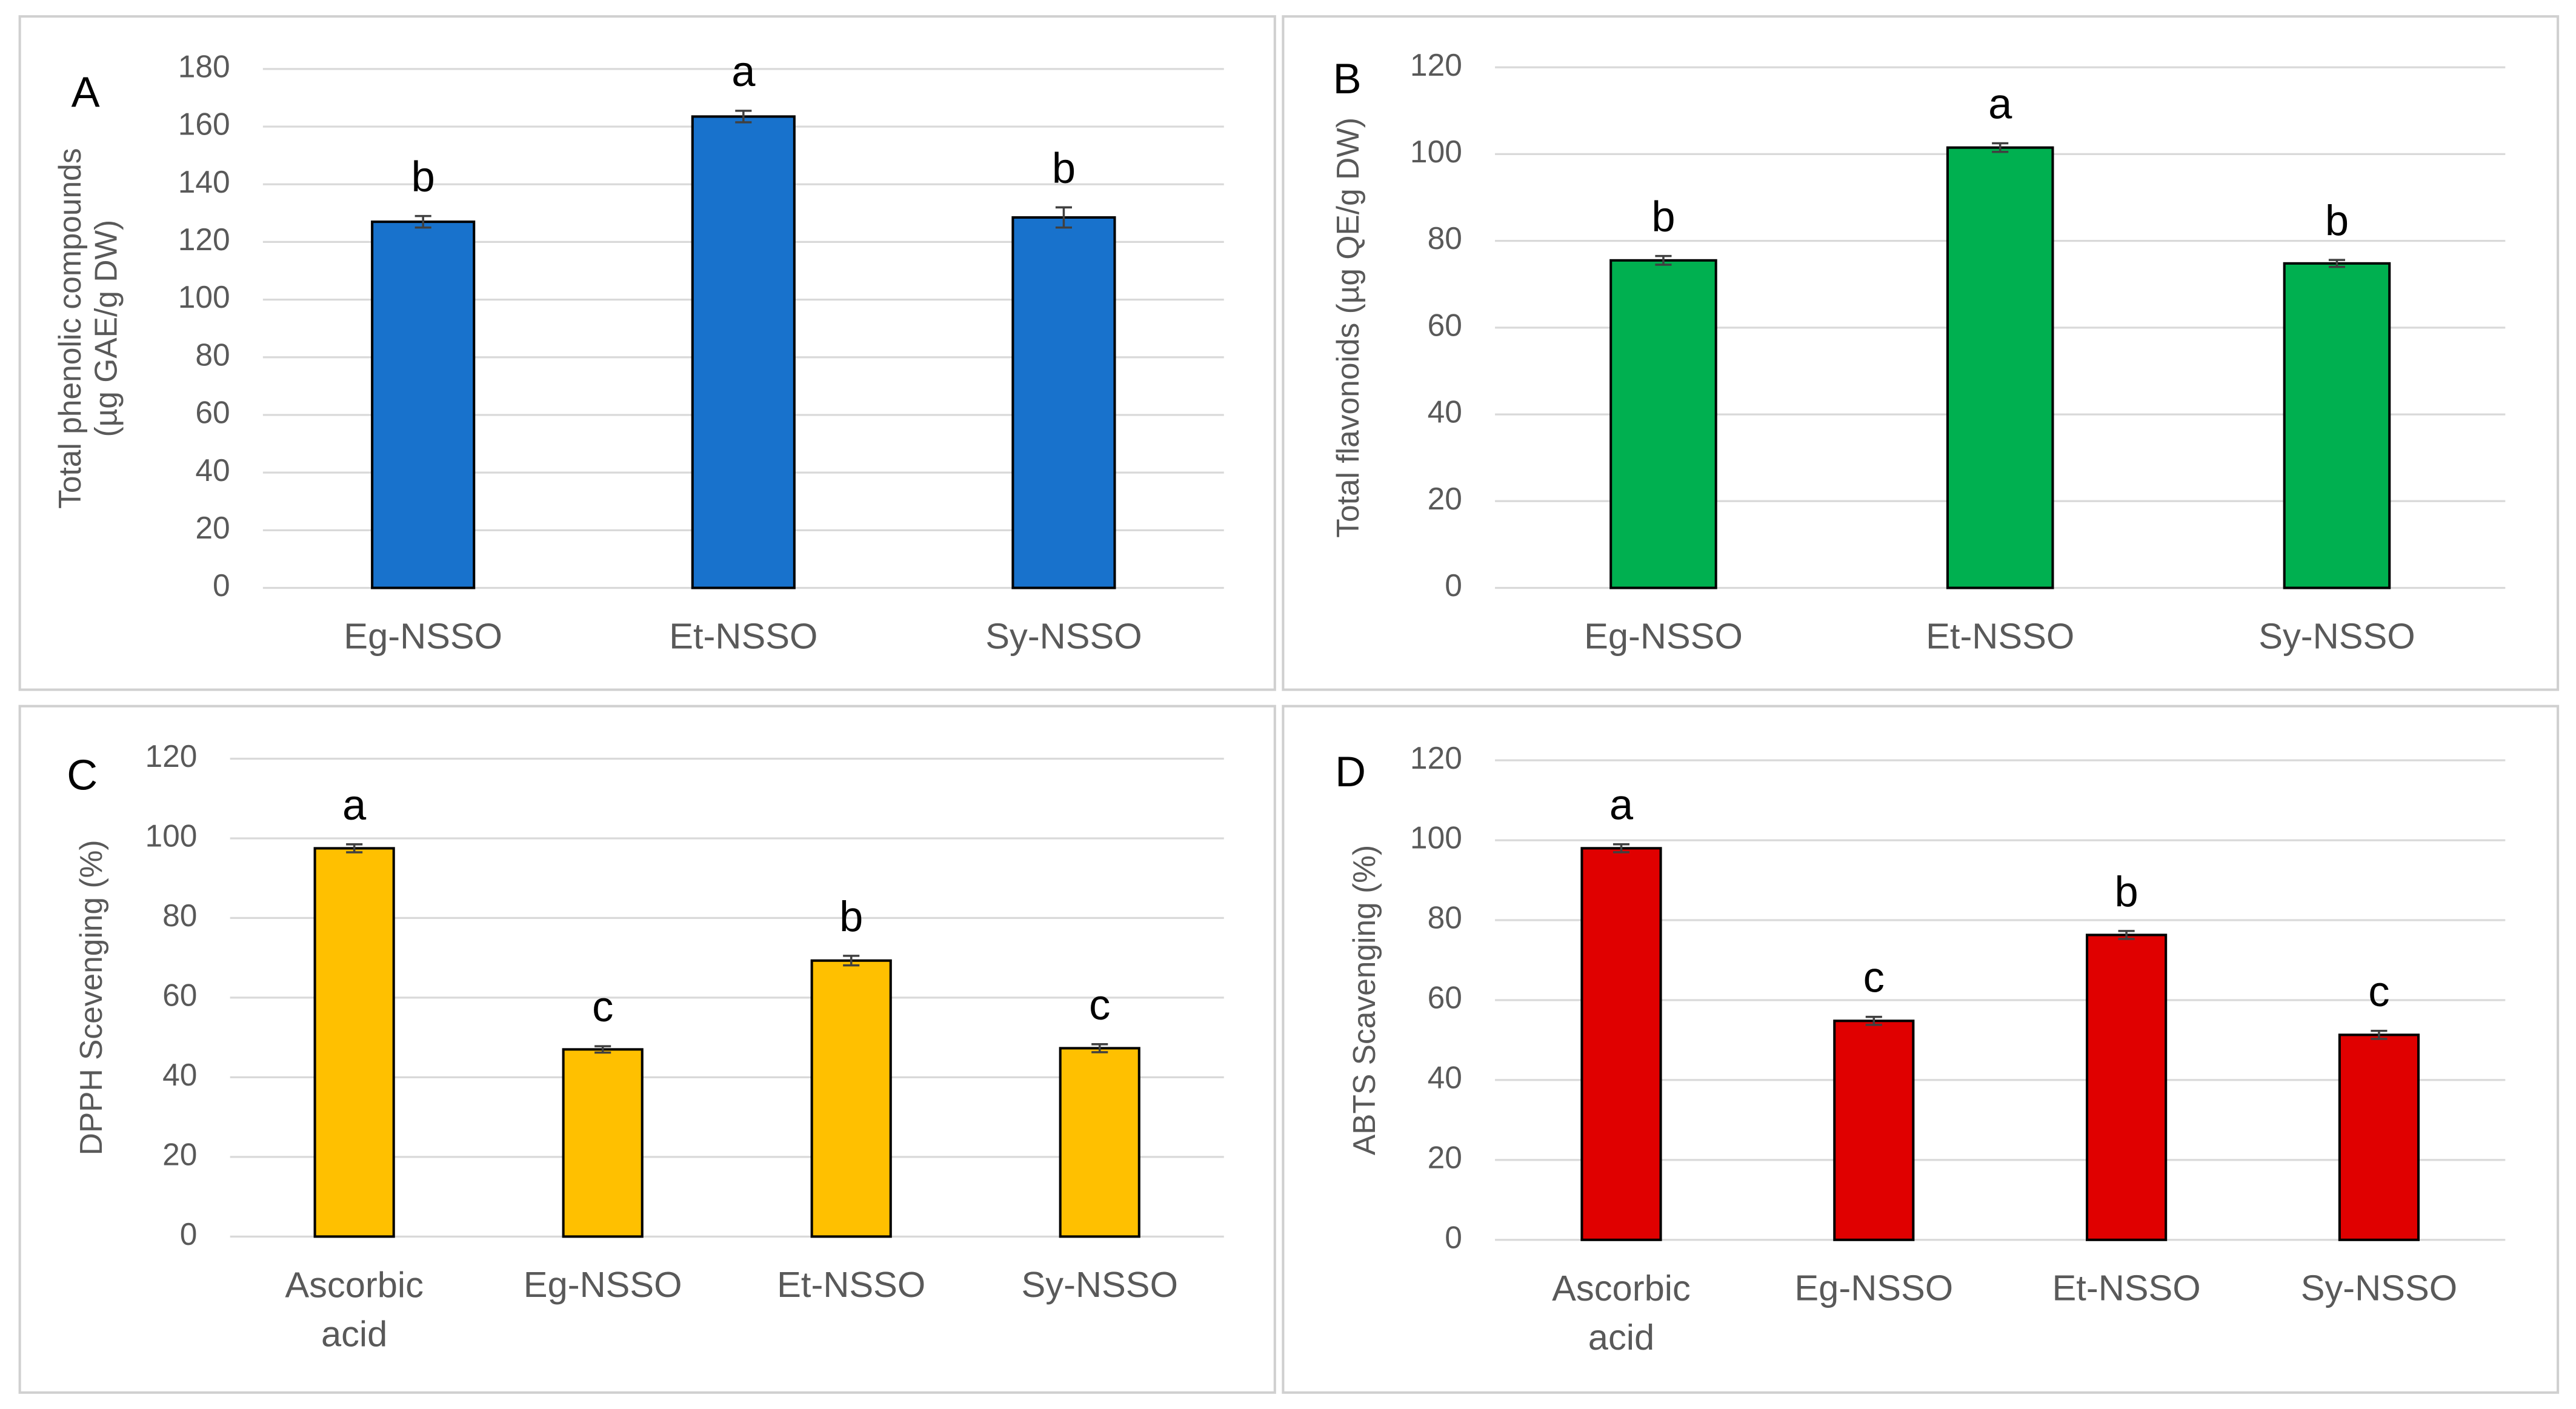  What do you see at coordinates (204, 124) in the screenshot?
I see `y-tick-label: 160` at bounding box center [204, 124].